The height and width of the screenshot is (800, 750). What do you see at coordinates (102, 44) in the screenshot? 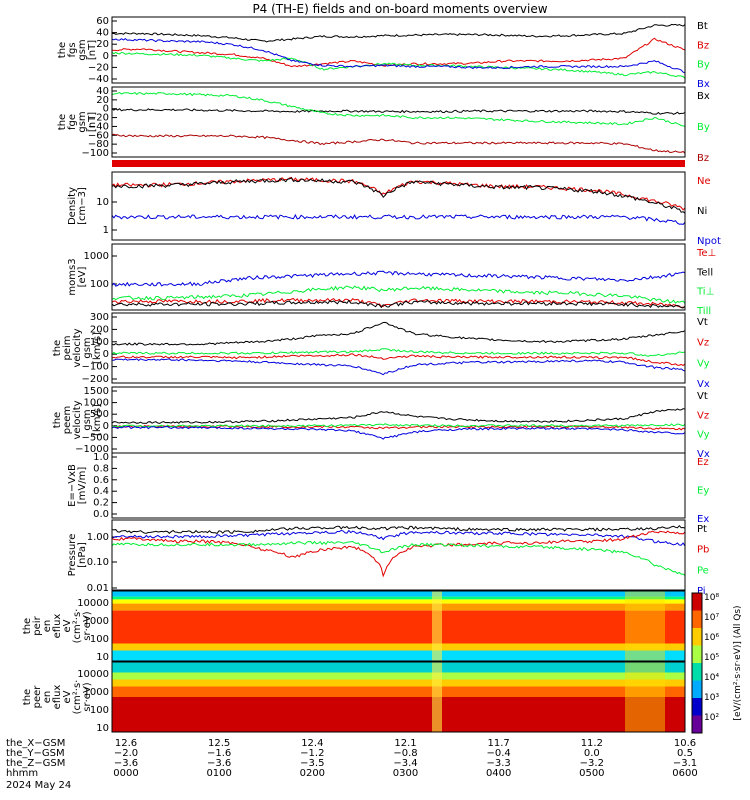
I see `y-tick-label: 20` at bounding box center [102, 44].